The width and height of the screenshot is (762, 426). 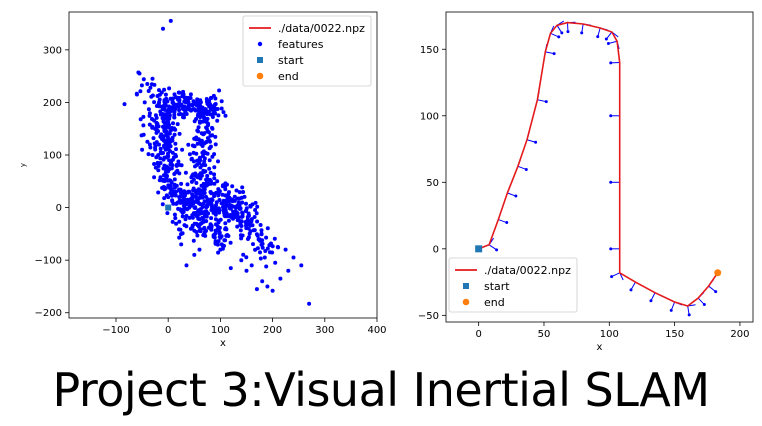 I want to click on legend-label: features, so click(x=301, y=44).